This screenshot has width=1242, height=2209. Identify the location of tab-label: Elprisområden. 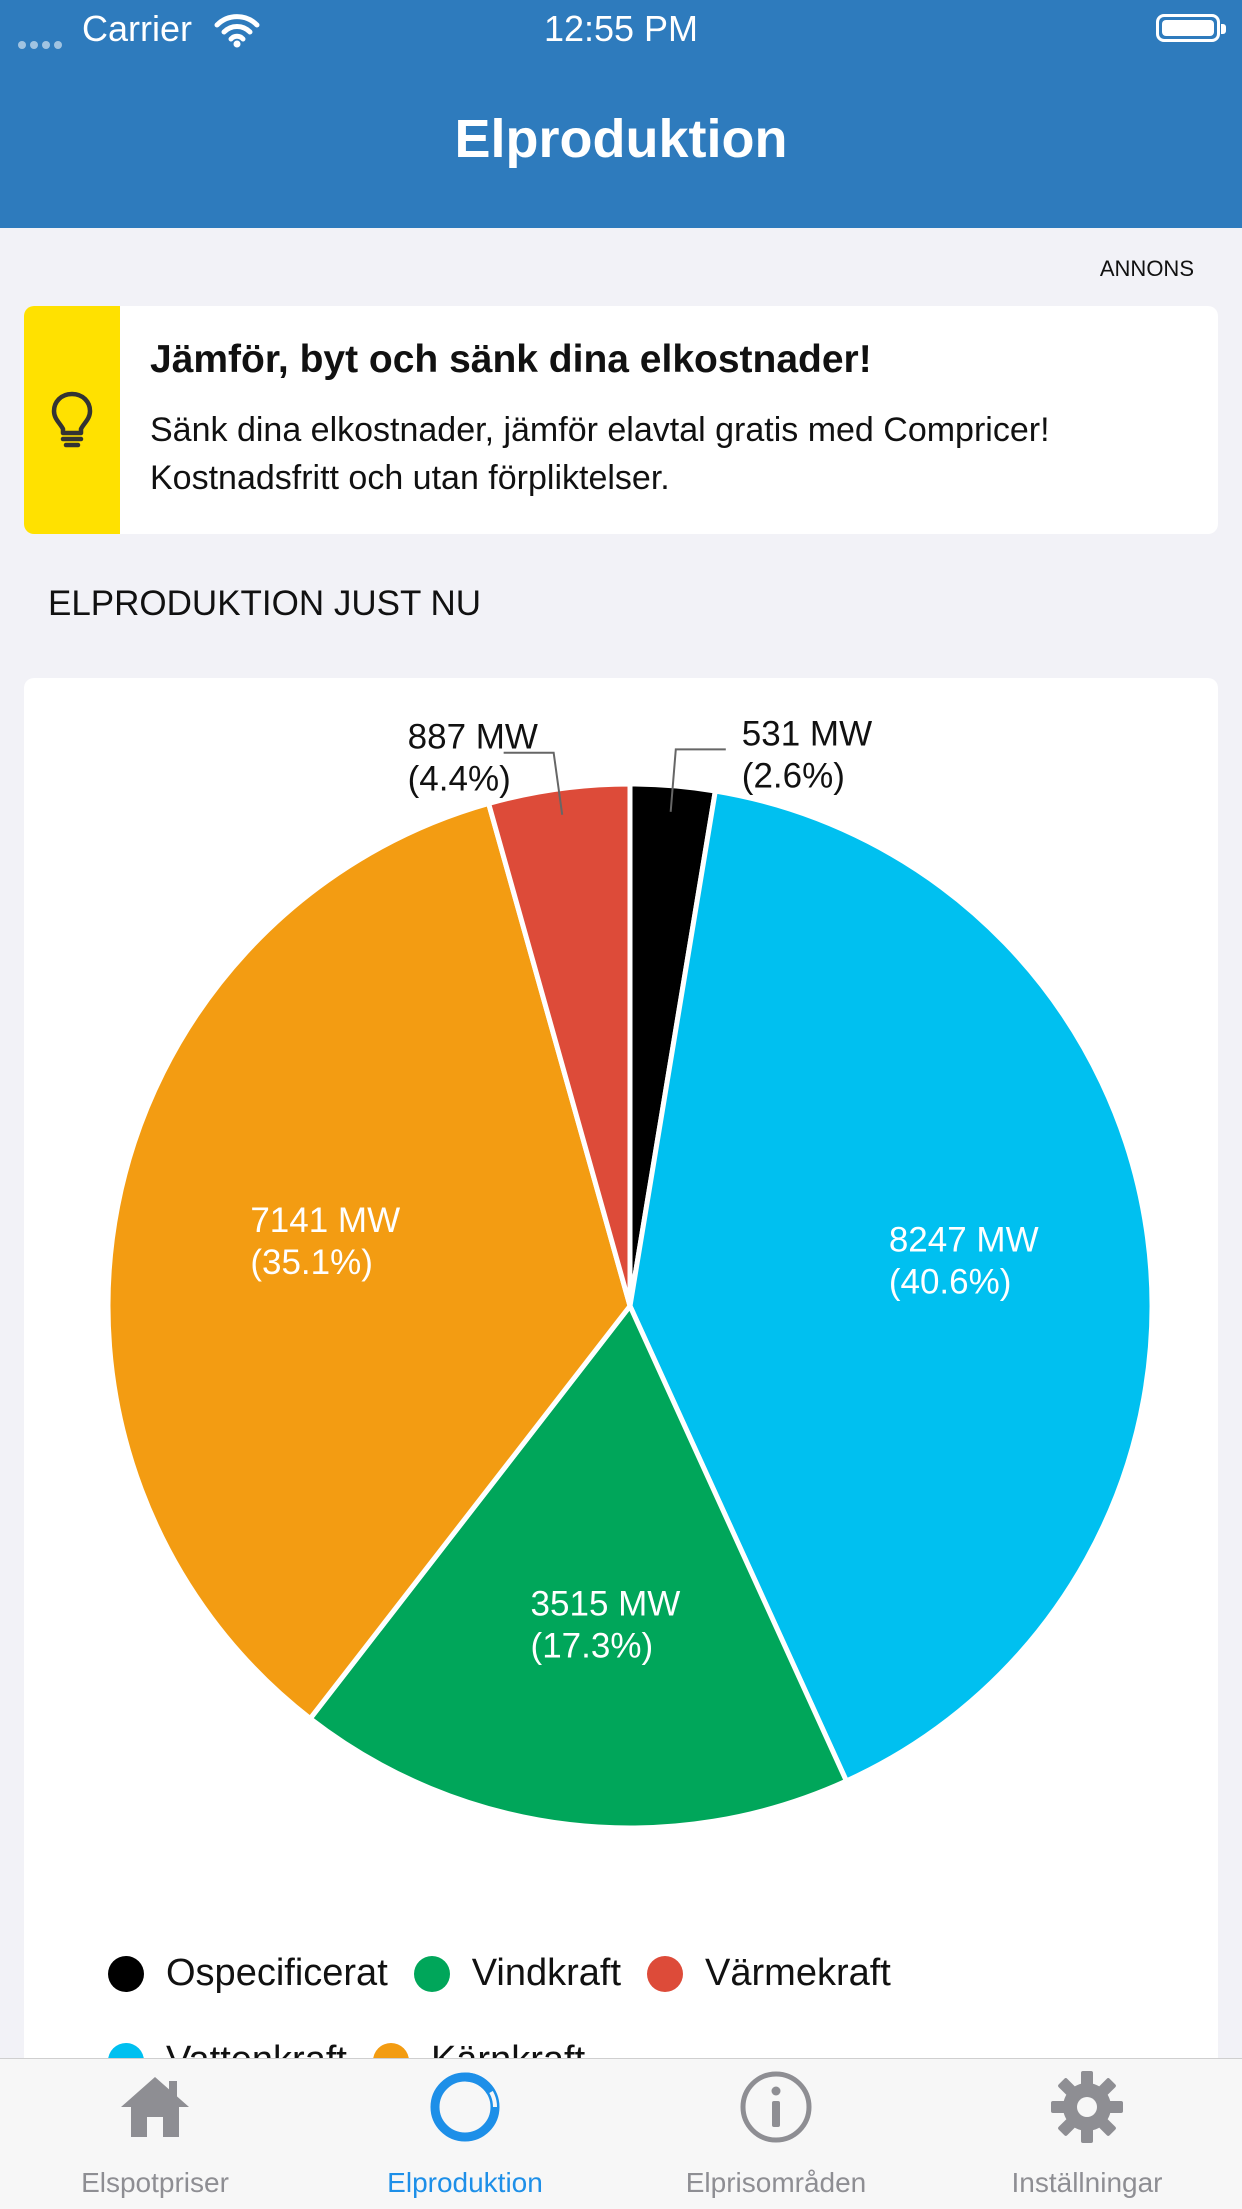
(776, 2182).